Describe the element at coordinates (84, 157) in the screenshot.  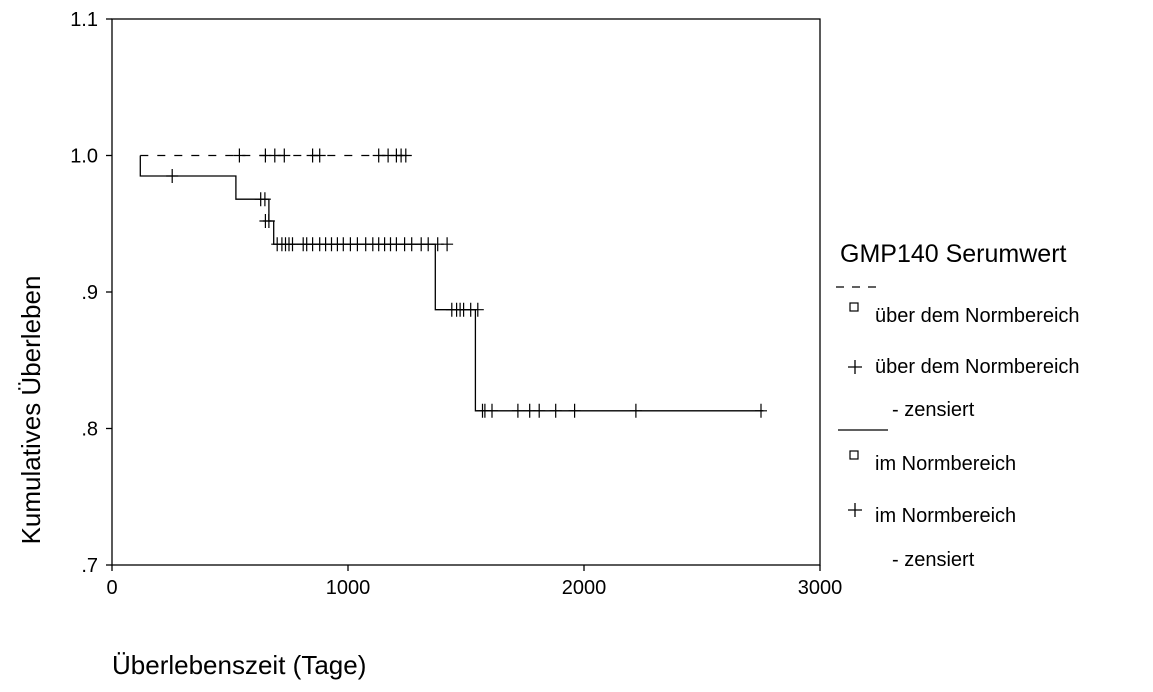
I see `y-tick-label: 1.0` at that location.